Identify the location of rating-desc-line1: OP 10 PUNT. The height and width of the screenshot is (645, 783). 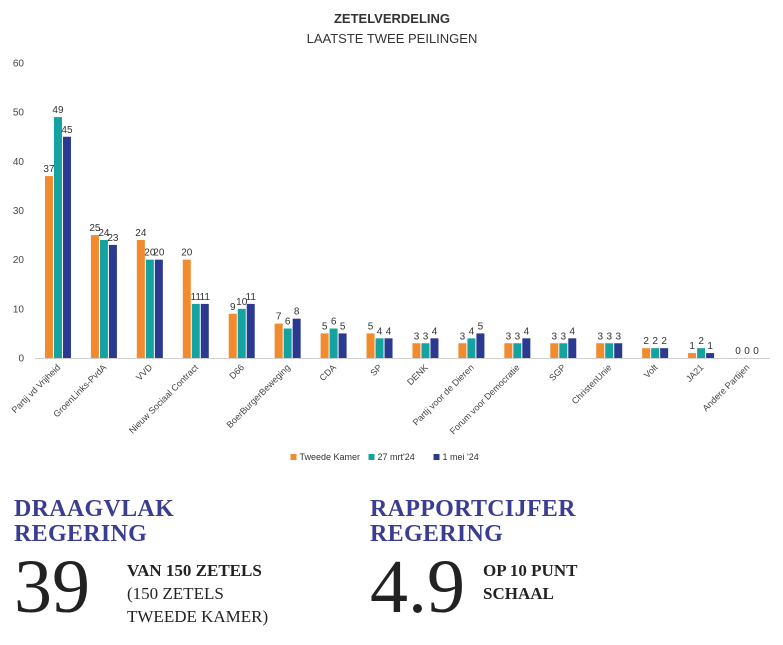
(530, 570).